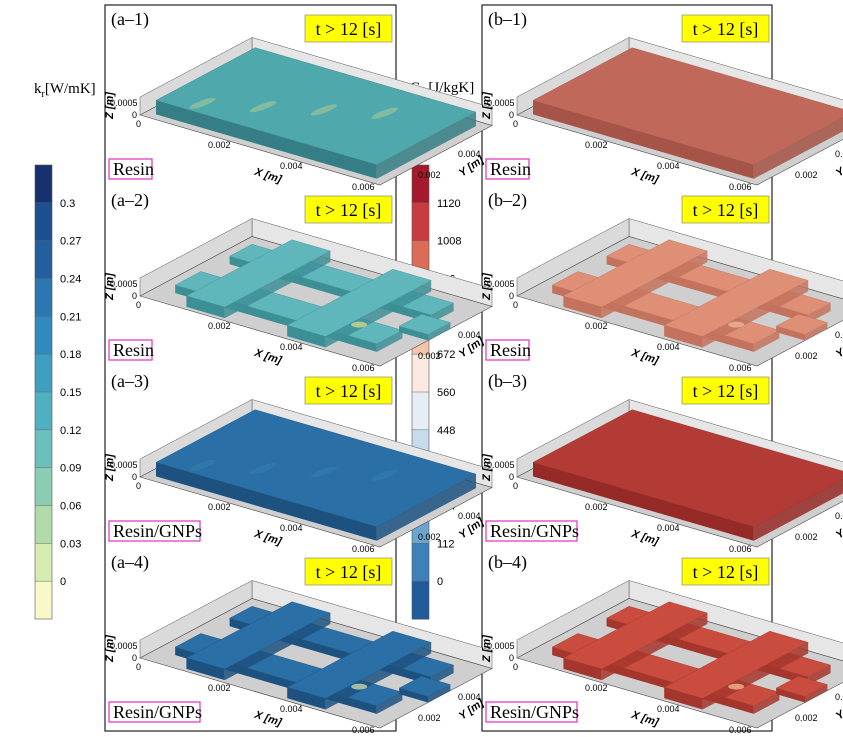 The width and height of the screenshot is (843, 737). Describe the element at coordinates (70, 431) in the screenshot. I see `colorbar-k-tick-label: 0.12` at that location.